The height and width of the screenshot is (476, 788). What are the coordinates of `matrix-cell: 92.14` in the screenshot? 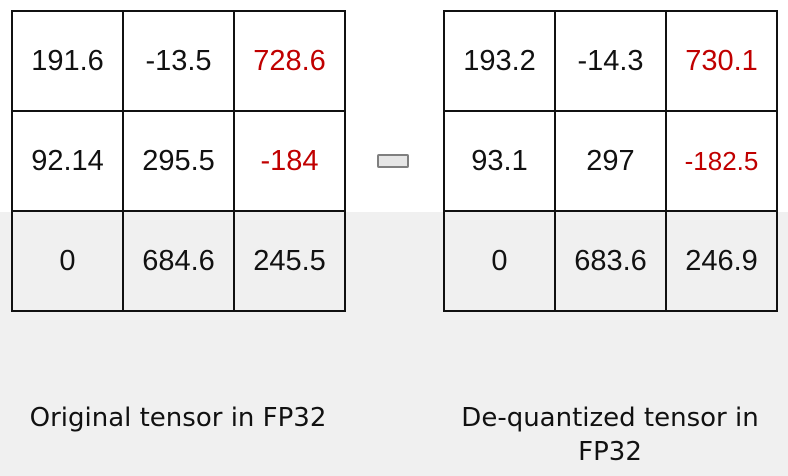 It's located at (67, 161).